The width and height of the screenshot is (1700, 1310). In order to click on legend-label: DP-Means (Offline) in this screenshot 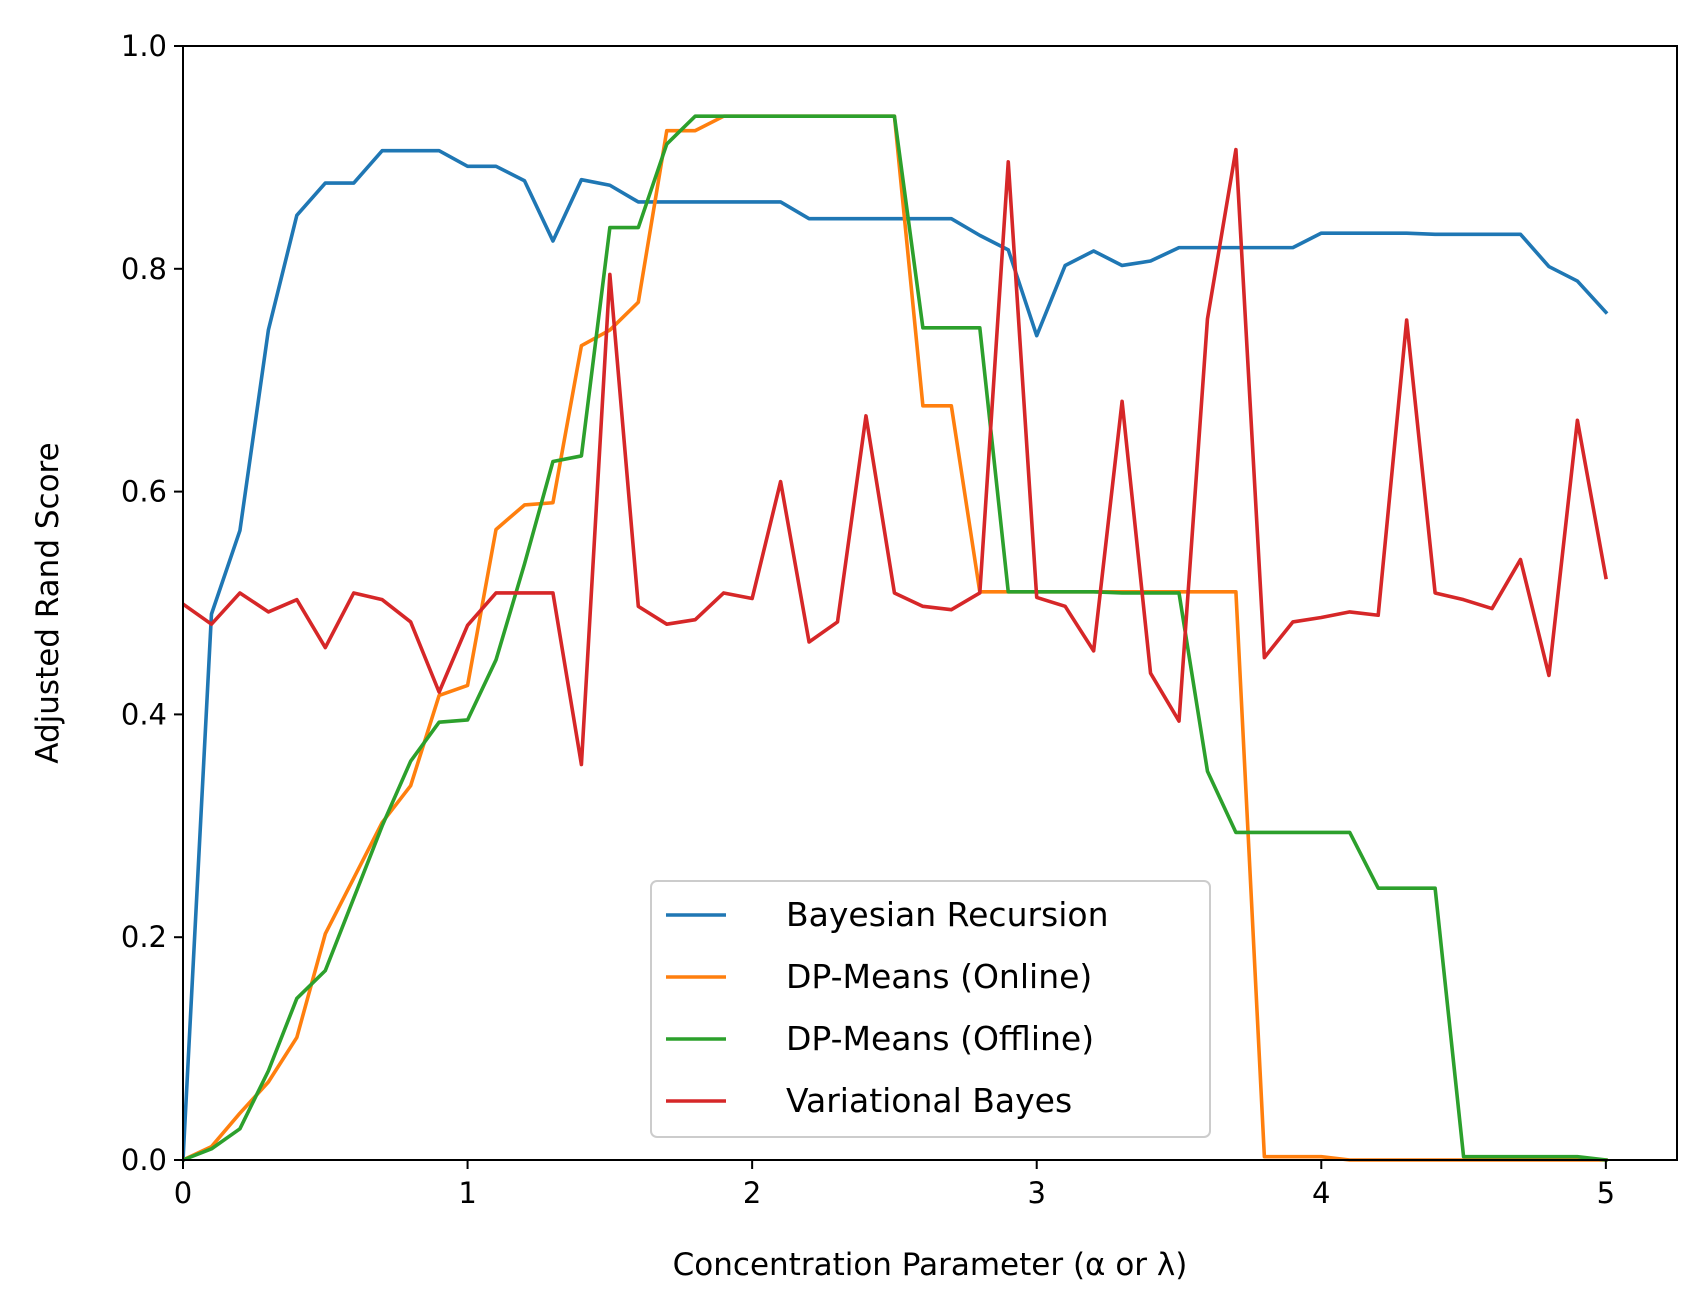, I will do `click(940, 1038)`.